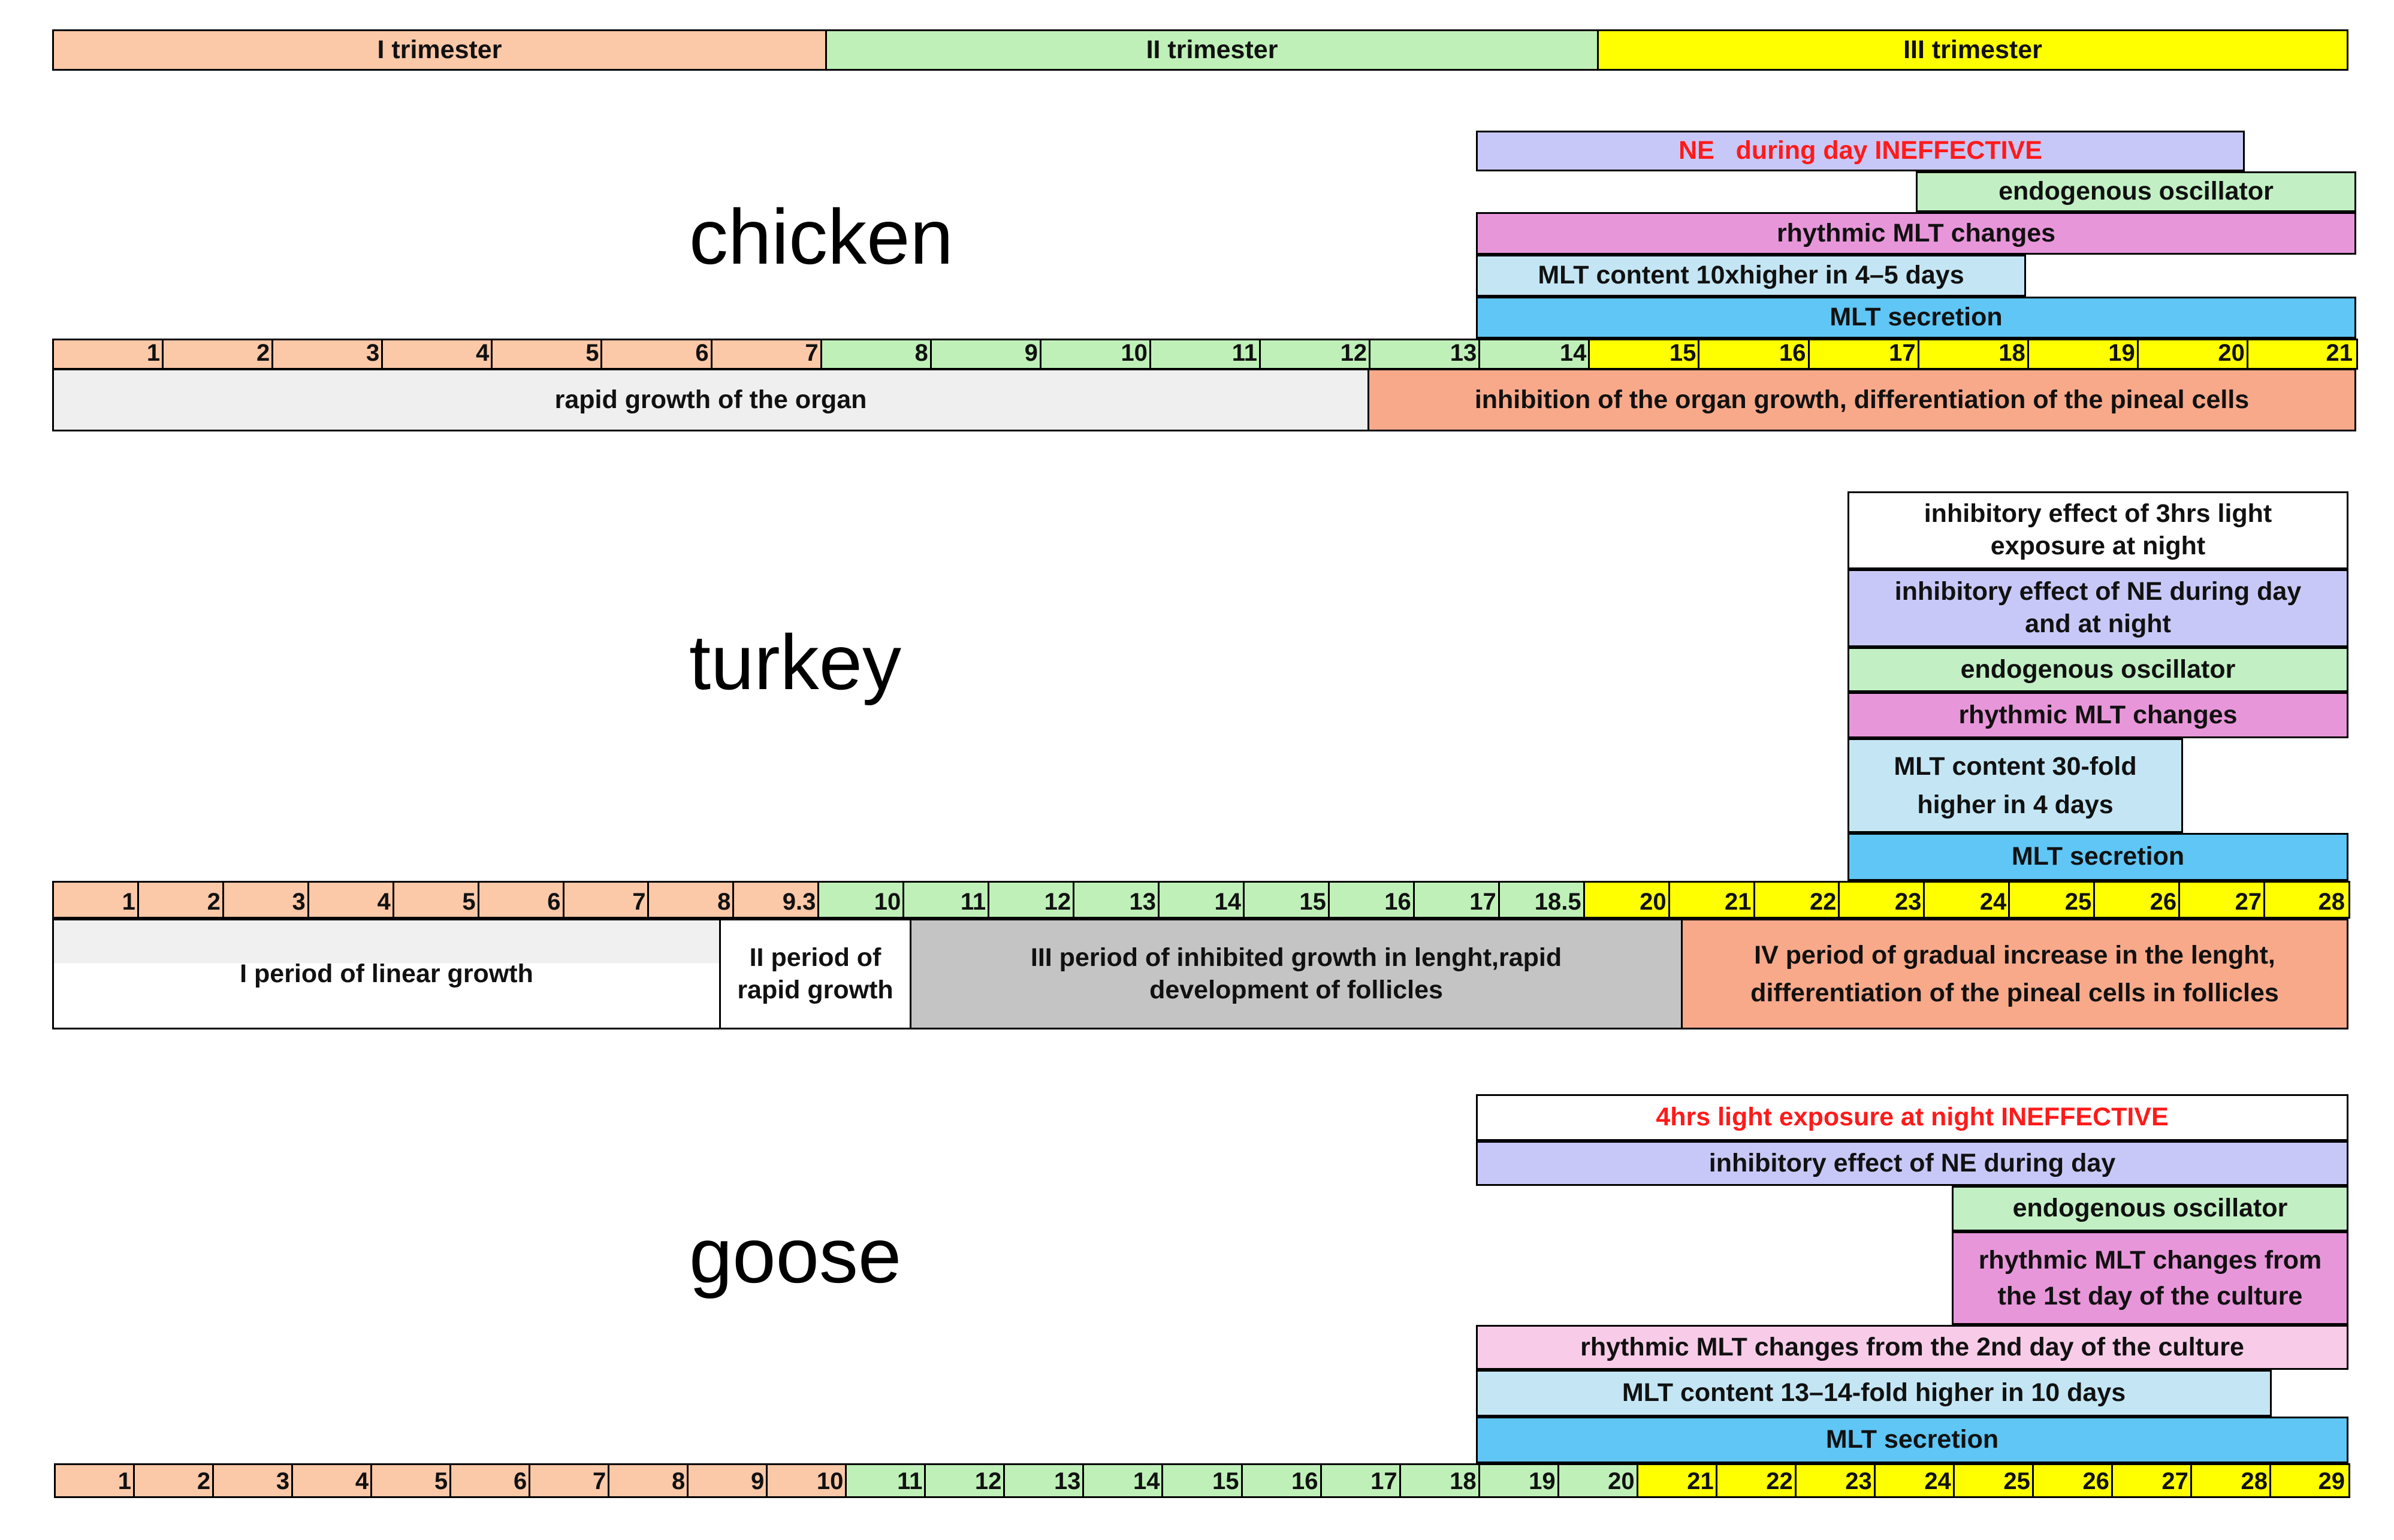 The height and width of the screenshot is (1540, 2394). Describe the element at coordinates (2306, 900) in the screenshot. I see `turkey-day-cell: 28` at that location.